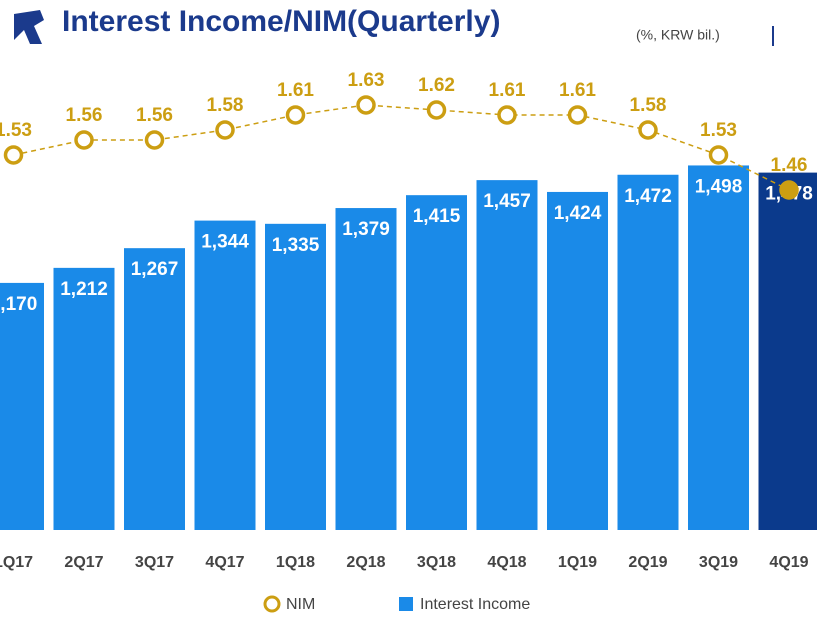 The image size is (817, 619). I want to click on x-tick-label: 3Q17, so click(154, 562).